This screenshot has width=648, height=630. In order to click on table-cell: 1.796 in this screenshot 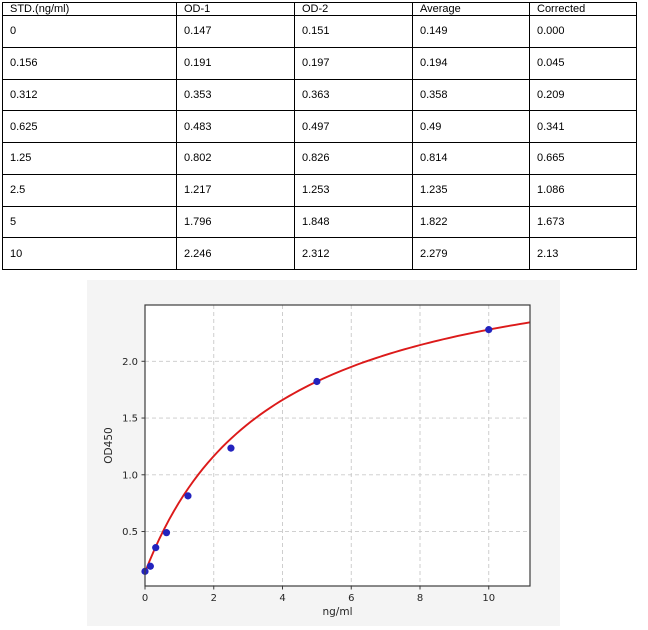, I will do `click(235, 222)`.